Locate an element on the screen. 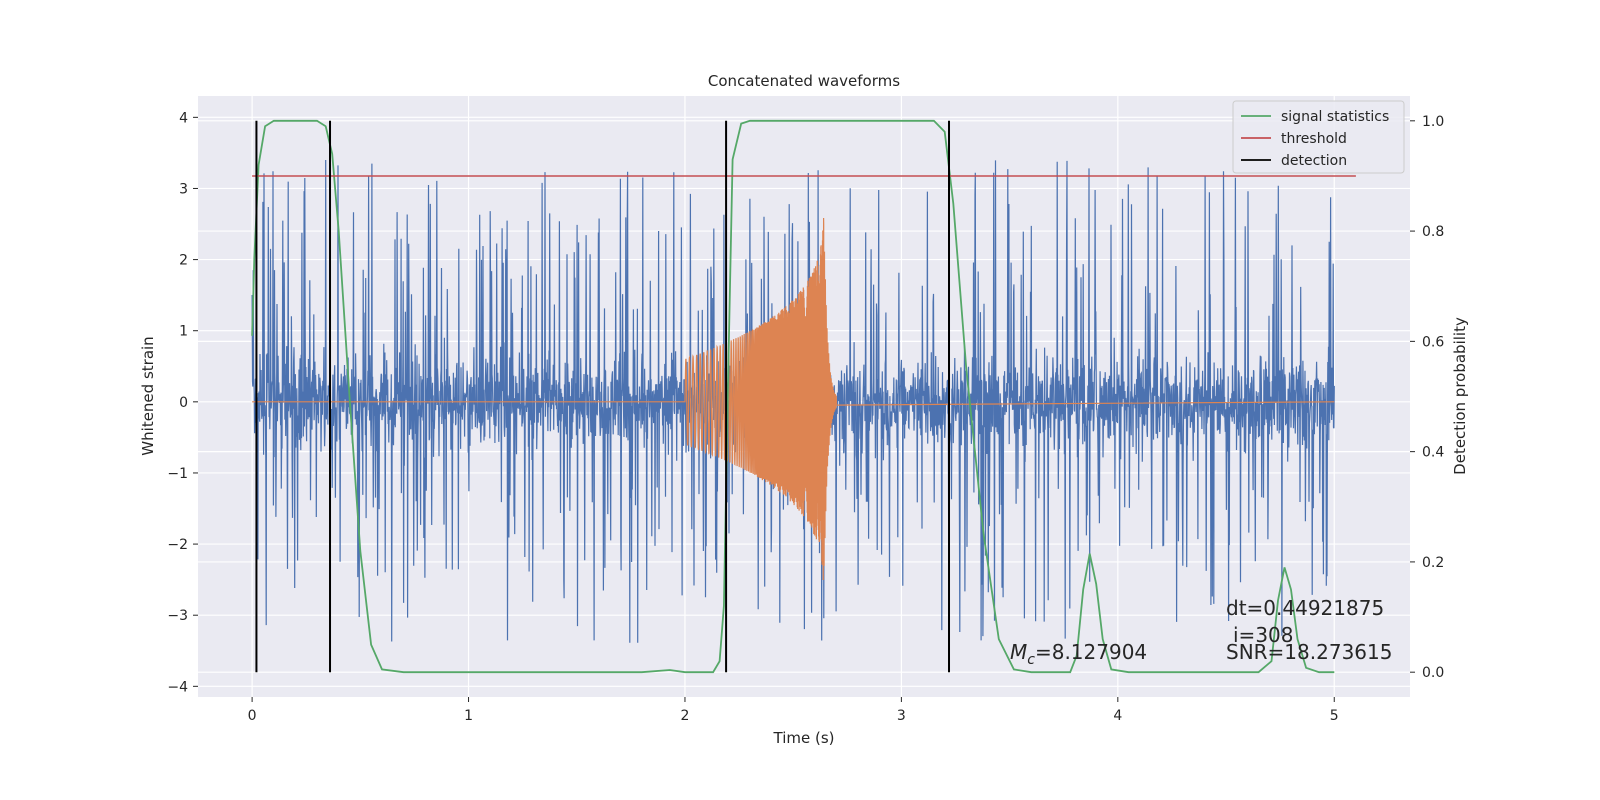 The height and width of the screenshot is (800, 1600). annotation-i: i=308 is located at coordinates (1263, 635).